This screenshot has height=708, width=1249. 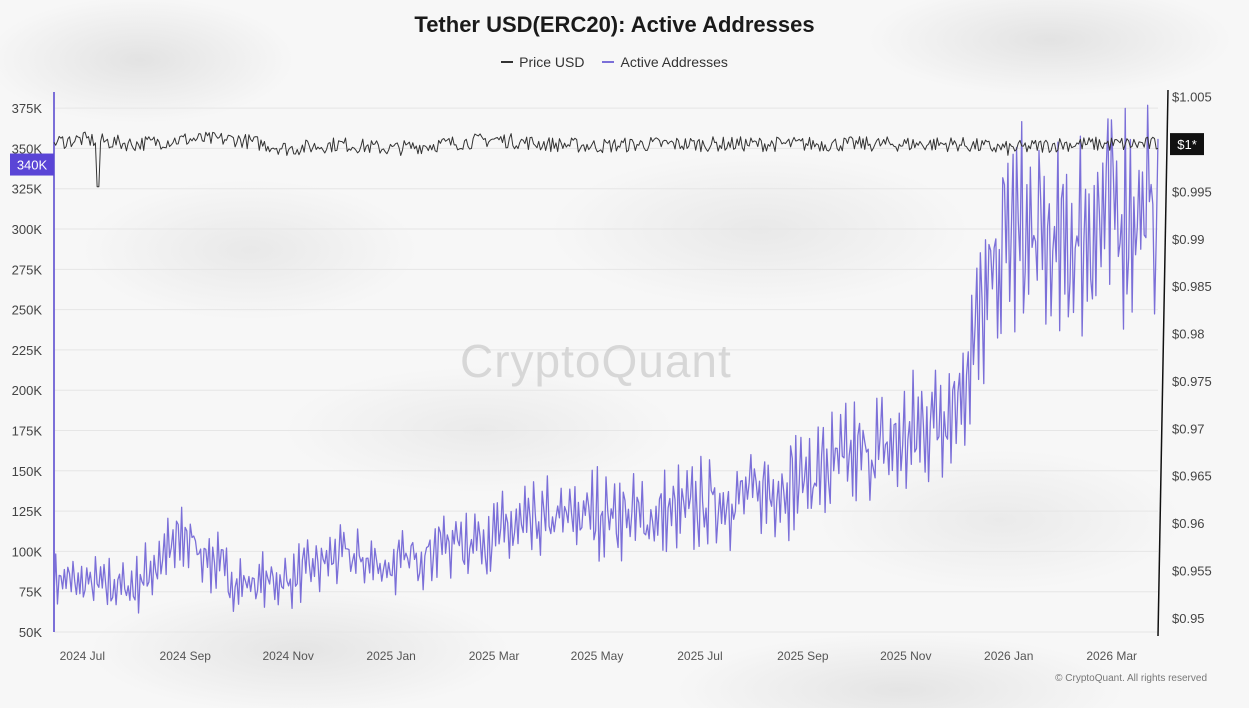 What do you see at coordinates (1192, 476) in the screenshot?
I see `y-right-tick-label: $0.965` at bounding box center [1192, 476].